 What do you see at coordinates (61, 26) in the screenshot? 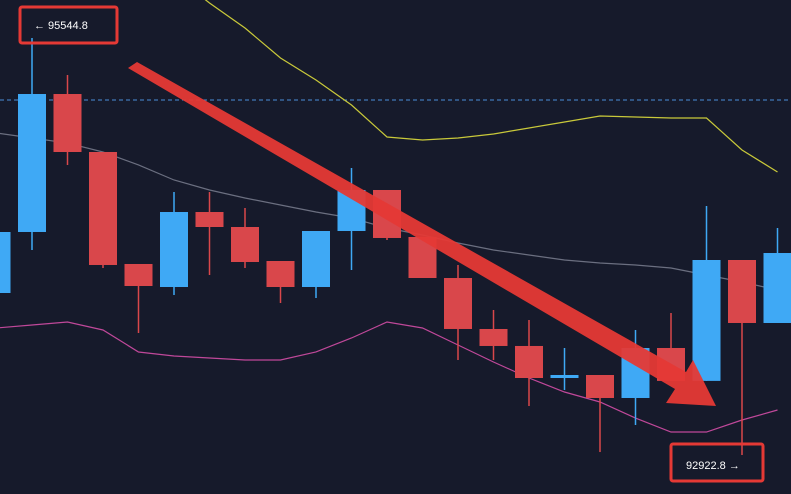
I see `price-label: ← 95544.8` at bounding box center [61, 26].